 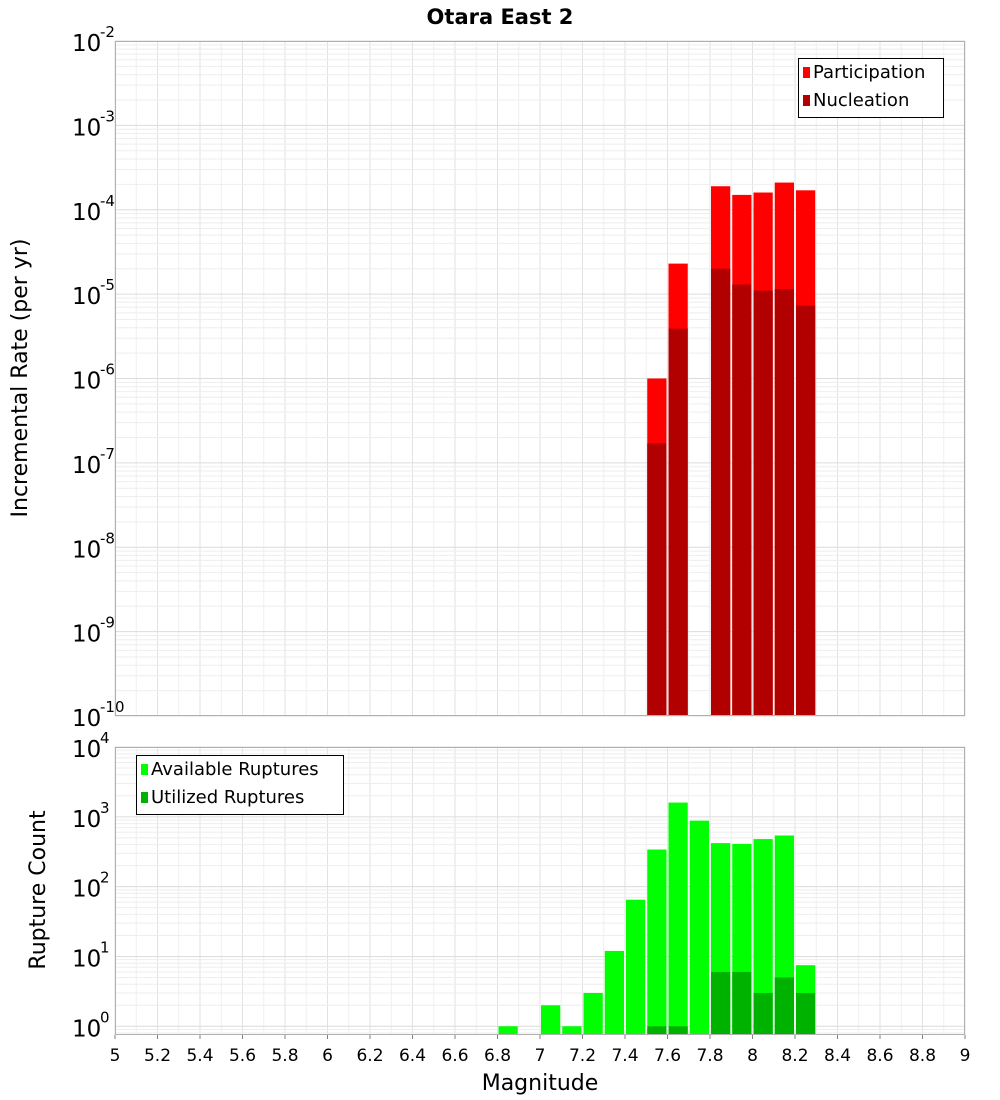 What do you see at coordinates (284, 1056) in the screenshot?
I see `x-tick-label: 5.8` at bounding box center [284, 1056].